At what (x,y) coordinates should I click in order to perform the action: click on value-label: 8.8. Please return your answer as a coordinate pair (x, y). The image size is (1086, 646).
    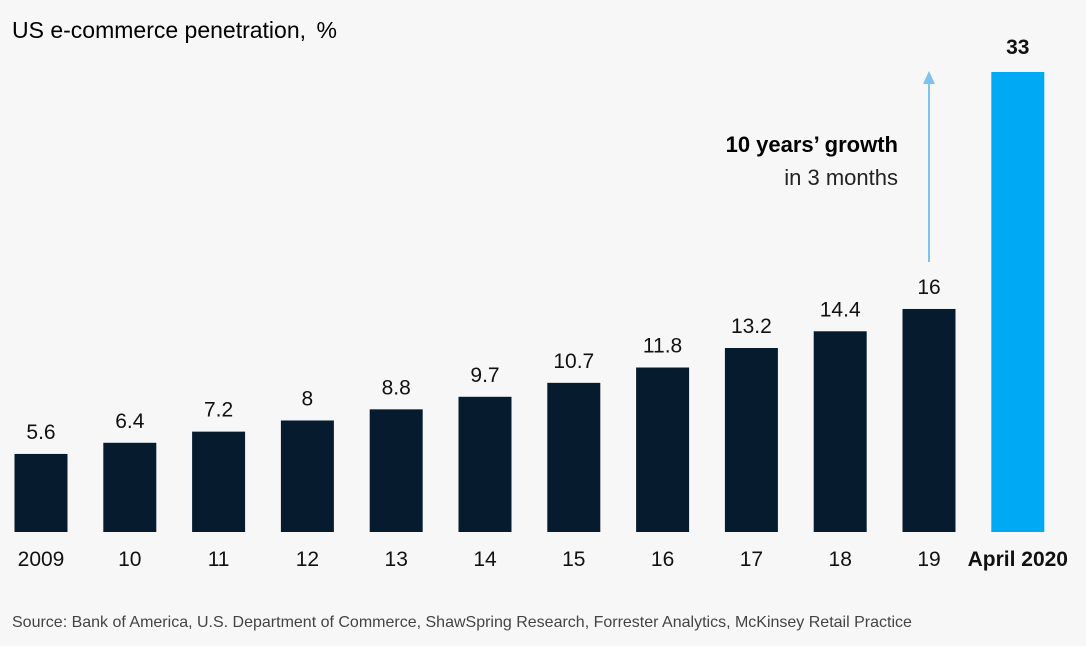
    Looking at the image, I should click on (396, 387).